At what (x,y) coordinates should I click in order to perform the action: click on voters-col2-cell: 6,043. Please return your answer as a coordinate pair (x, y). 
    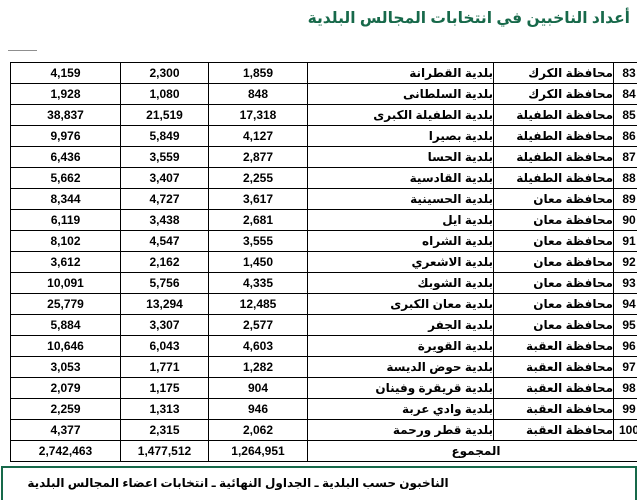
    Looking at the image, I should click on (164, 346).